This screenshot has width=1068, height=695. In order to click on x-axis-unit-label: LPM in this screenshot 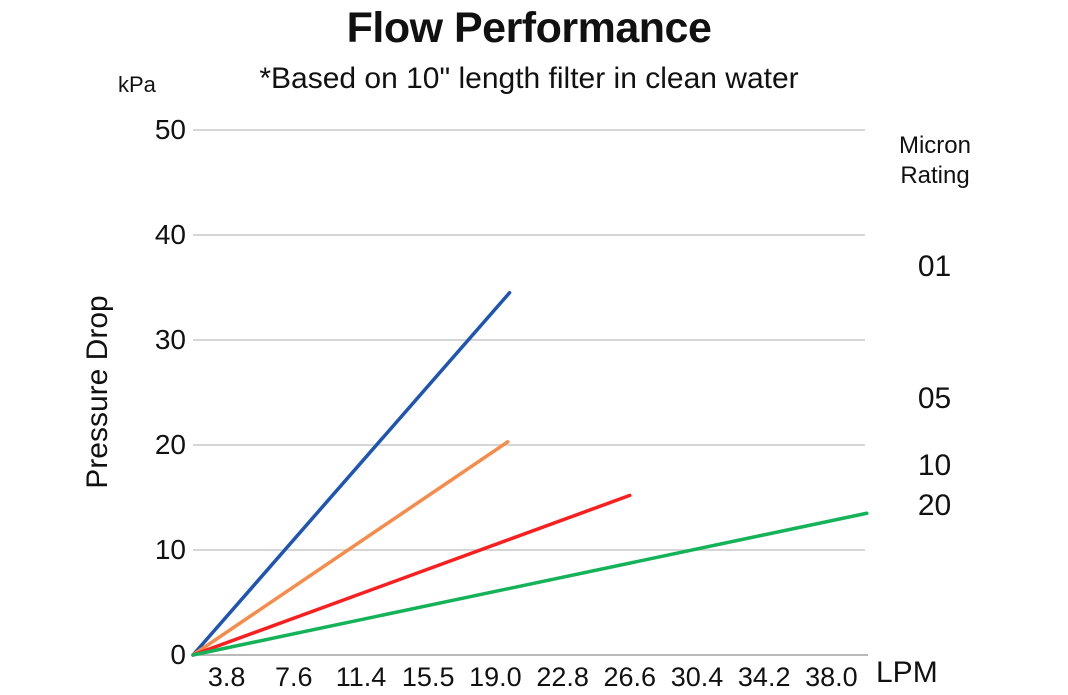, I will do `click(907, 672)`.